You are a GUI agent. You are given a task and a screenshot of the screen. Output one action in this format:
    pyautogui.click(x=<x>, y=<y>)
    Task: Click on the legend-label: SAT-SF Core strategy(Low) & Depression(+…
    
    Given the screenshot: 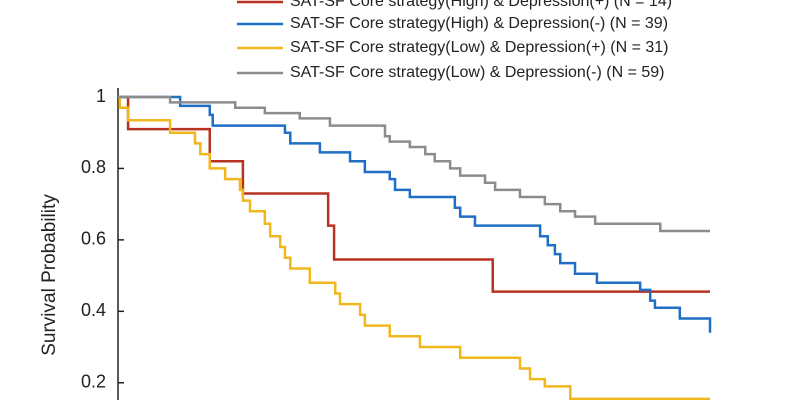 What is the action you would take?
    pyautogui.click(x=479, y=47)
    